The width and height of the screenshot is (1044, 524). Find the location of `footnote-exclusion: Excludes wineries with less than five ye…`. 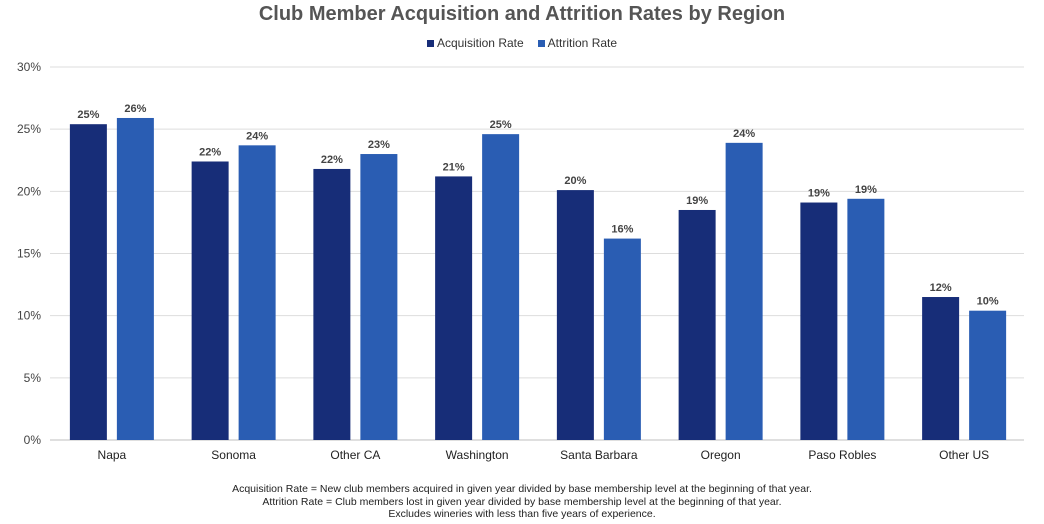

footnote-exclusion: Excludes wineries with less than five ye… is located at coordinates (522, 514).